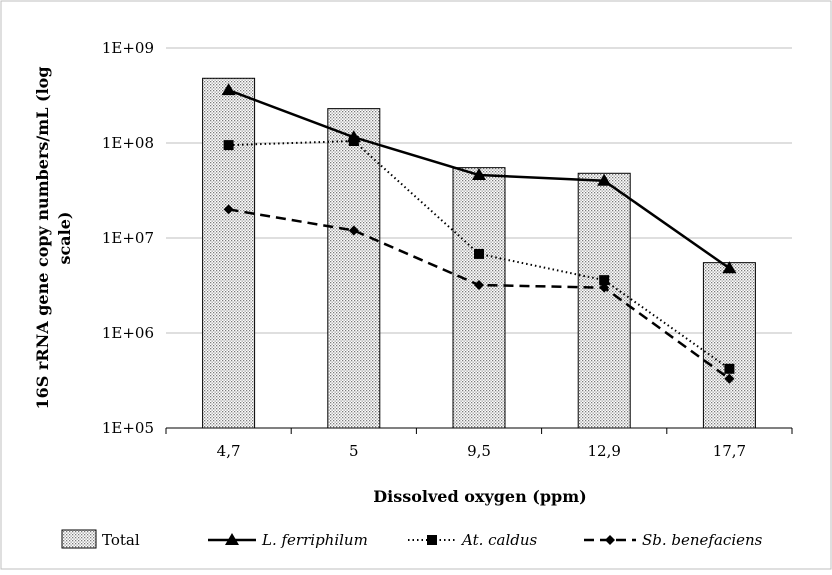 The image size is (832, 575). I want to click on y-axis-title-line-1: 16S rRNA gene copy numbers/mL (log, so click(42, 237).